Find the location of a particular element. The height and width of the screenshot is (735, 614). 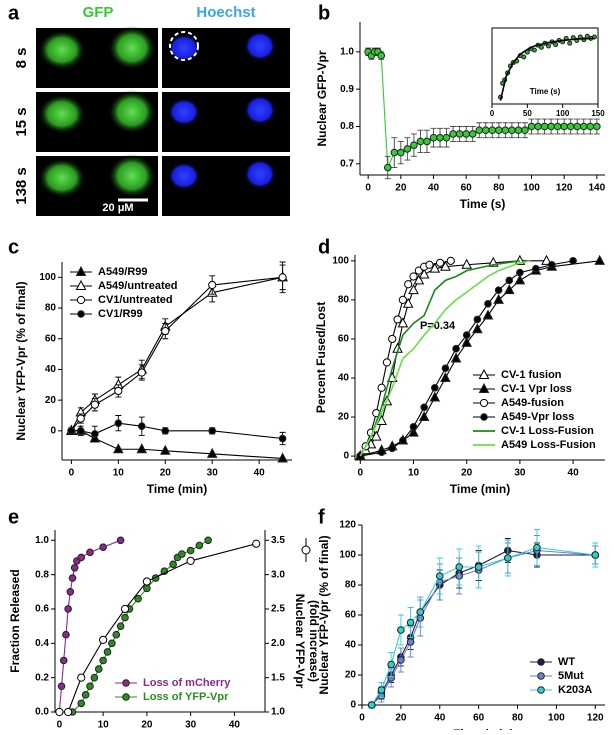

x-tick-label: 100 is located at coordinates (531, 188).